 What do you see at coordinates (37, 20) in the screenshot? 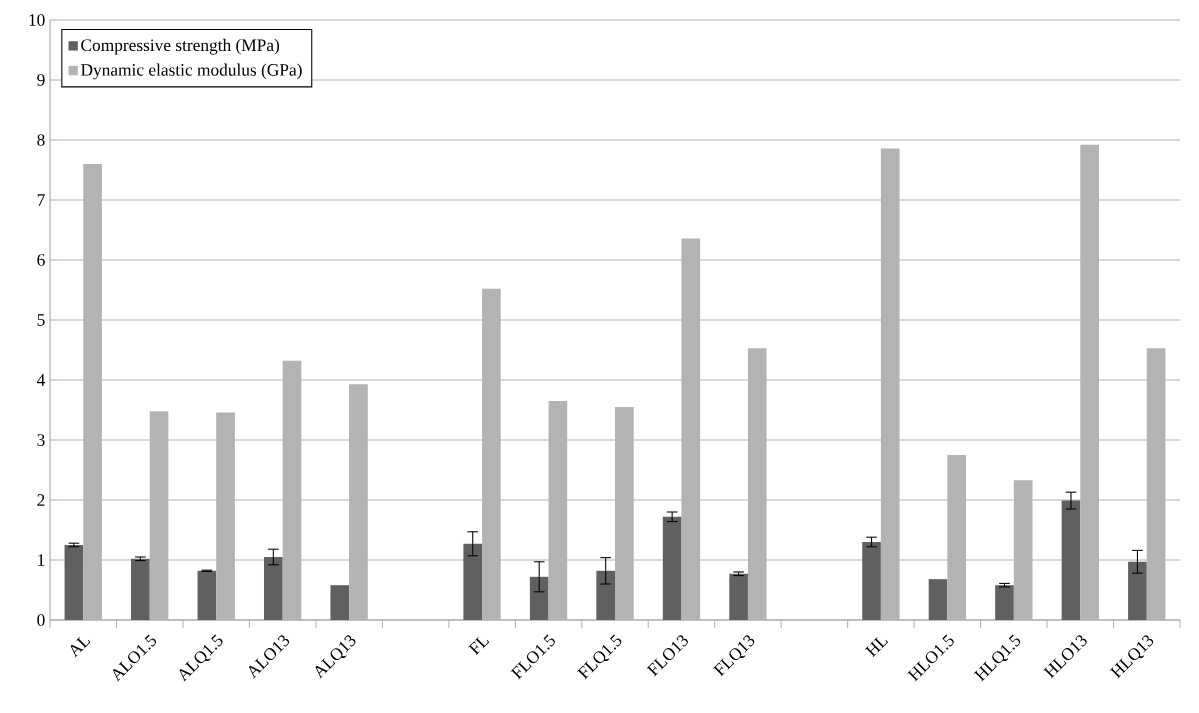
I see `y-tick-label: 10` at bounding box center [37, 20].